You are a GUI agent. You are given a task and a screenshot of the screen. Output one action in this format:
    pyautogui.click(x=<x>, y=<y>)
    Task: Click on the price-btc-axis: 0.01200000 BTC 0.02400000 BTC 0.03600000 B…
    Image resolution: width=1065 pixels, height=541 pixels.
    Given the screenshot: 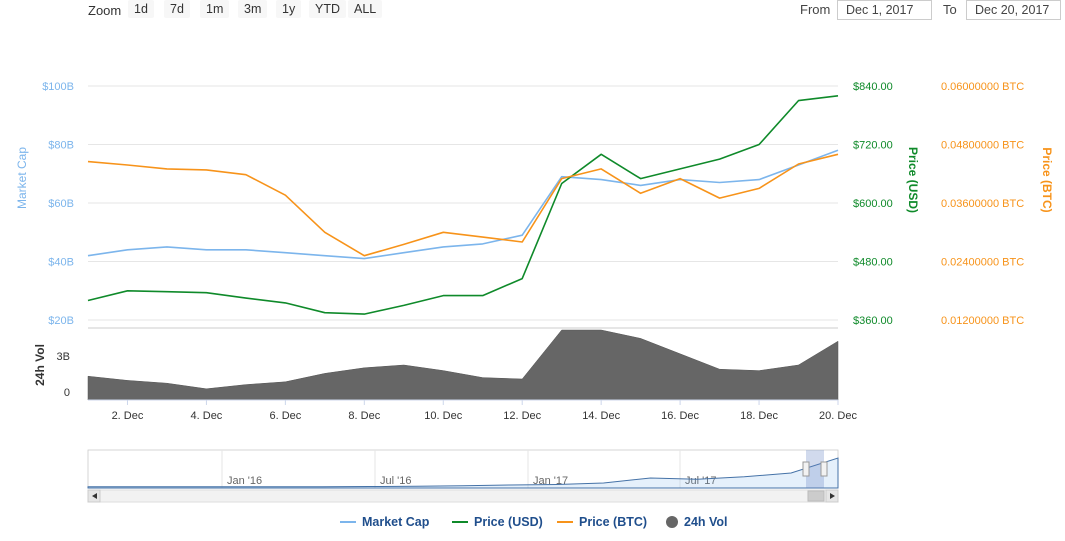 What is the action you would take?
    pyautogui.click(x=997, y=204)
    